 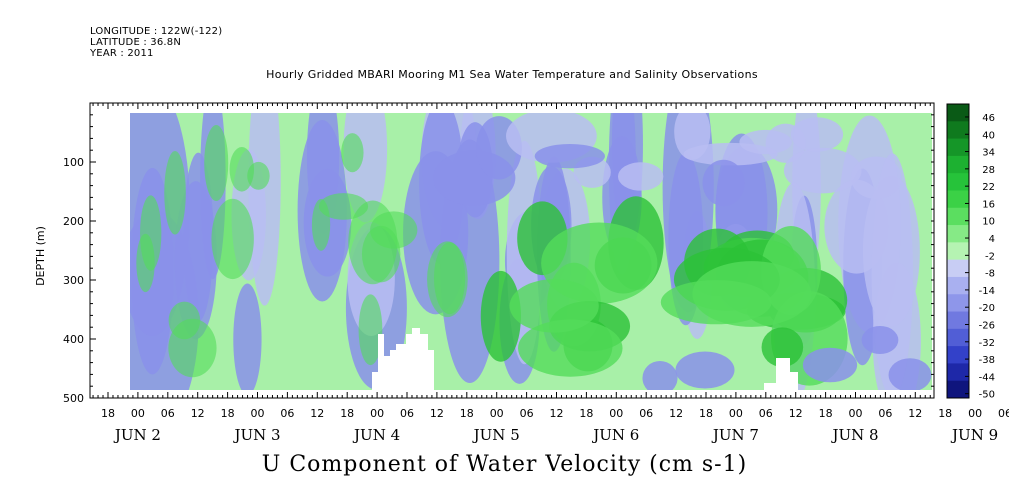 What do you see at coordinates (987, 377) in the screenshot?
I see `colorbar-label: -44` at bounding box center [987, 377].